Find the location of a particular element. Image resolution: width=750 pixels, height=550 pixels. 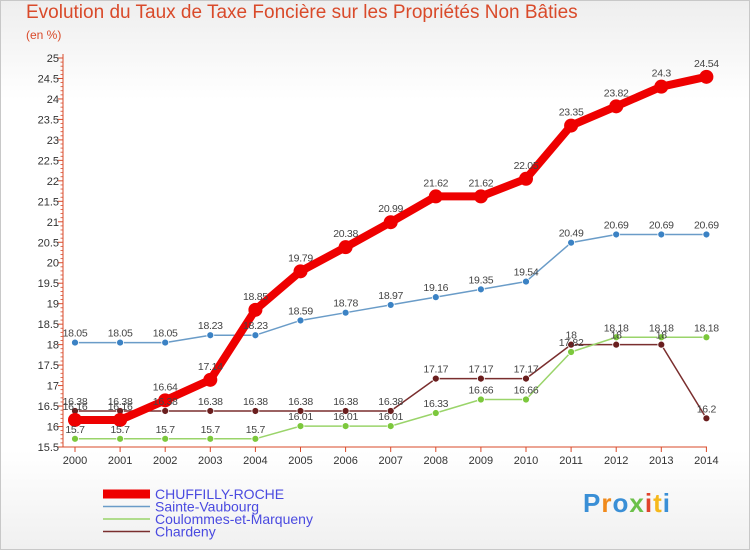

x-tick-label: 2011 is located at coordinates (571, 461).